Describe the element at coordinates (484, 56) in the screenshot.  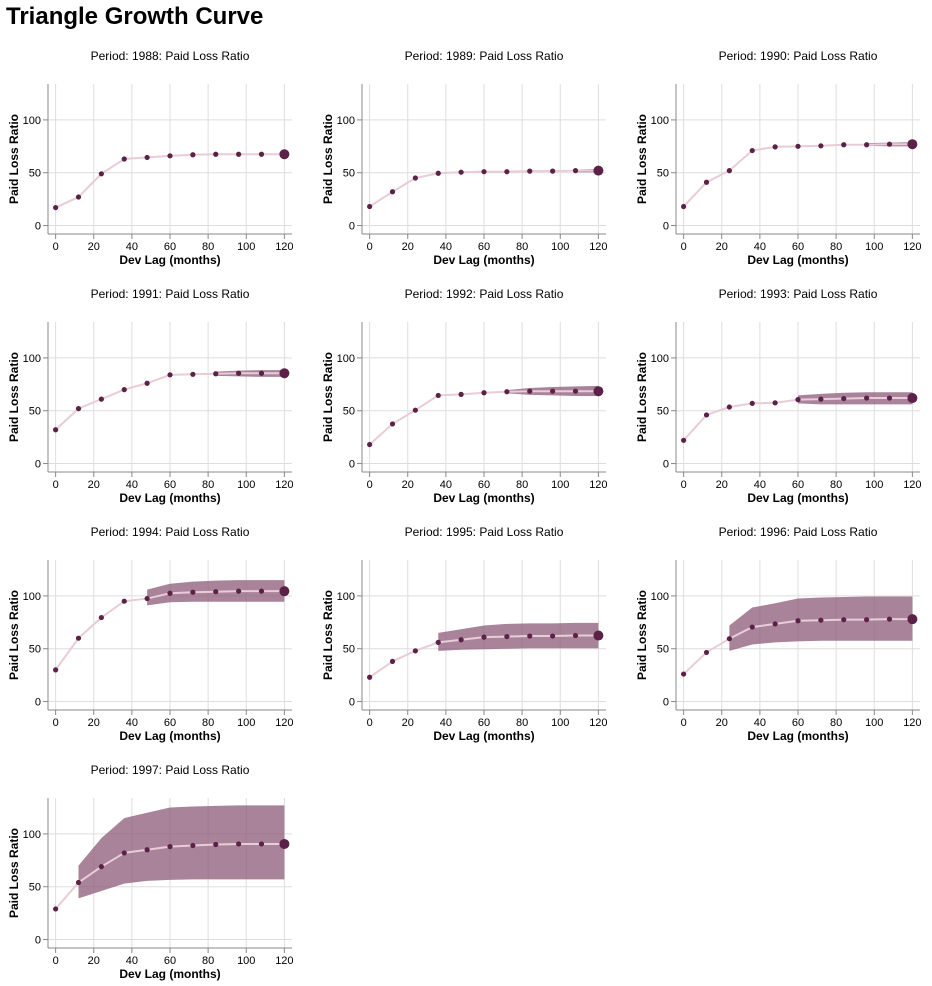
I see `panel-title: Period: 1989: Paid Loss Ratio` at that location.